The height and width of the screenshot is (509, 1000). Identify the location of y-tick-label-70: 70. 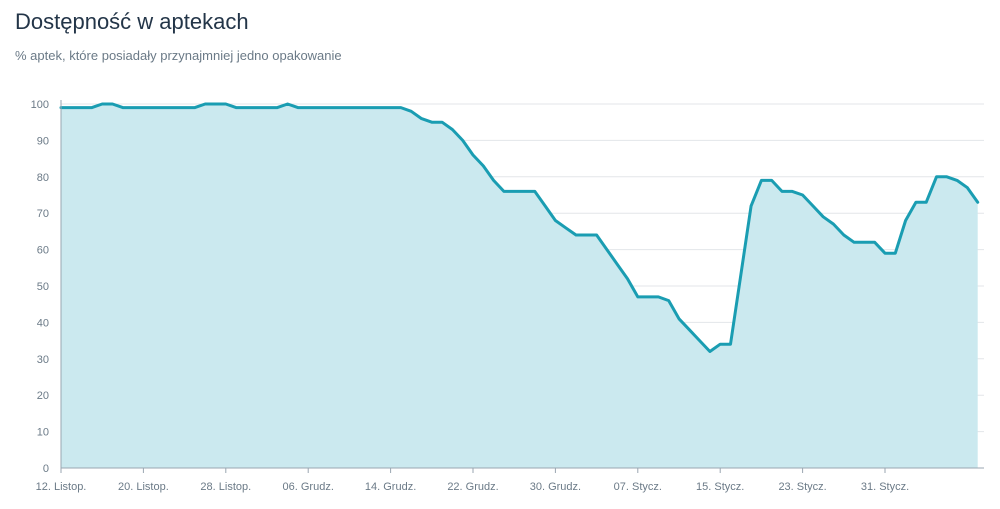
(43, 214).